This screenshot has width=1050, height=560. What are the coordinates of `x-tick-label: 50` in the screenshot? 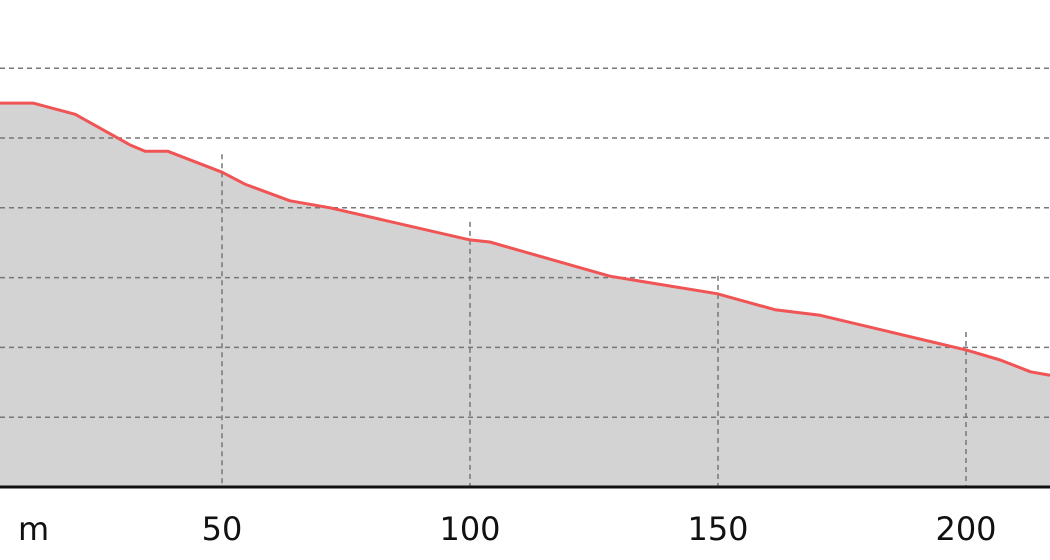 It's located at (222, 529).